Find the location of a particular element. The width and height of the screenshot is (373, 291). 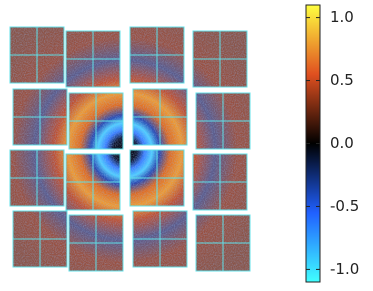

colorbar-tick-label: 0.5 is located at coordinates (342, 80).